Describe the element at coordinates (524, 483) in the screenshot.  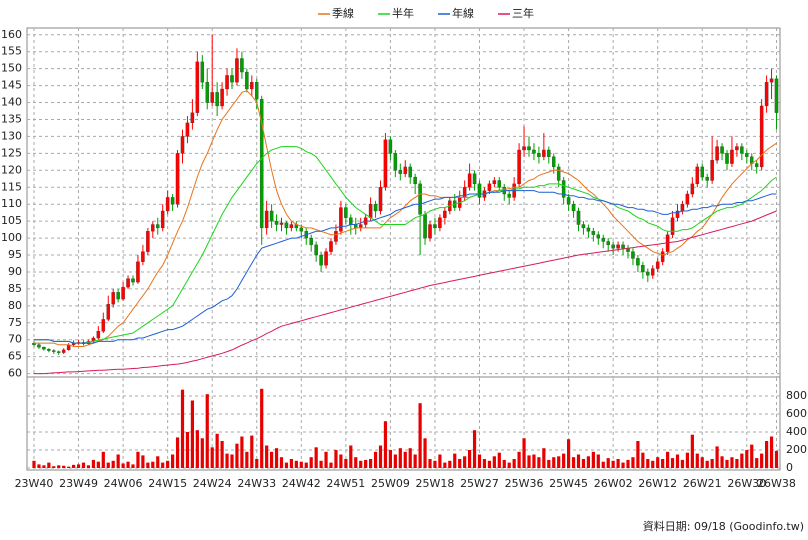
I see `x-tick-label: 25W36` at that location.